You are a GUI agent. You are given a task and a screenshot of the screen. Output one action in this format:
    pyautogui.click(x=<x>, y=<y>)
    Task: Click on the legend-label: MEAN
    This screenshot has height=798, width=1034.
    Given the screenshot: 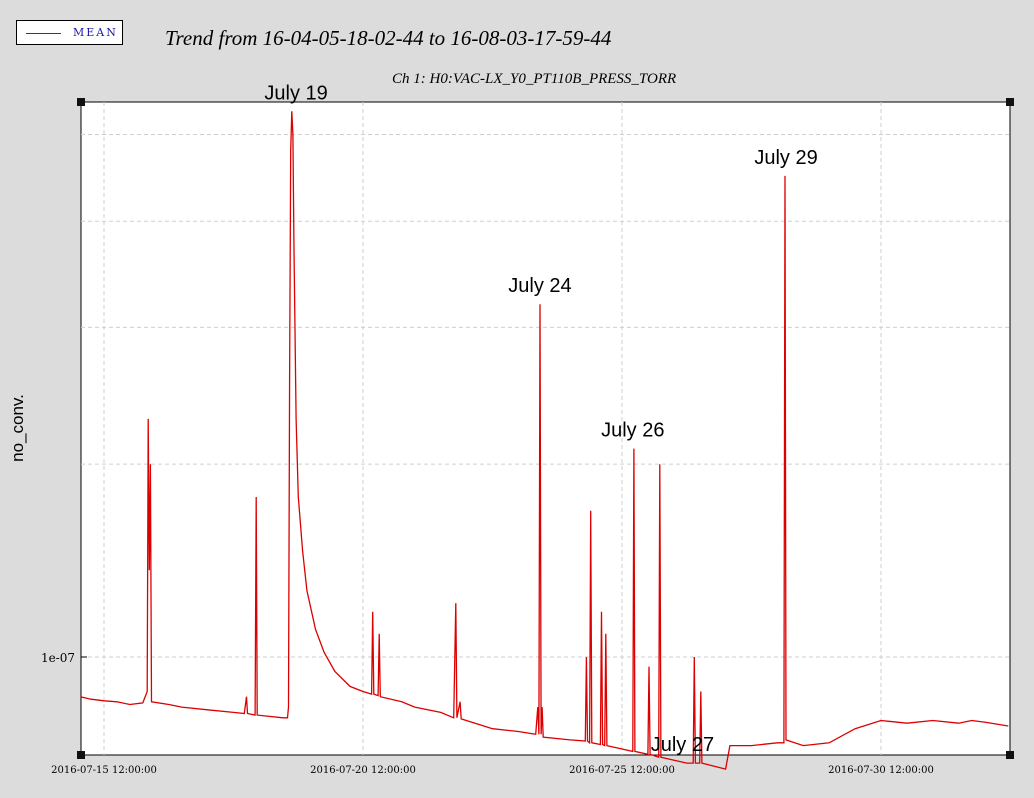 What is the action you would take?
    pyautogui.click(x=95, y=32)
    